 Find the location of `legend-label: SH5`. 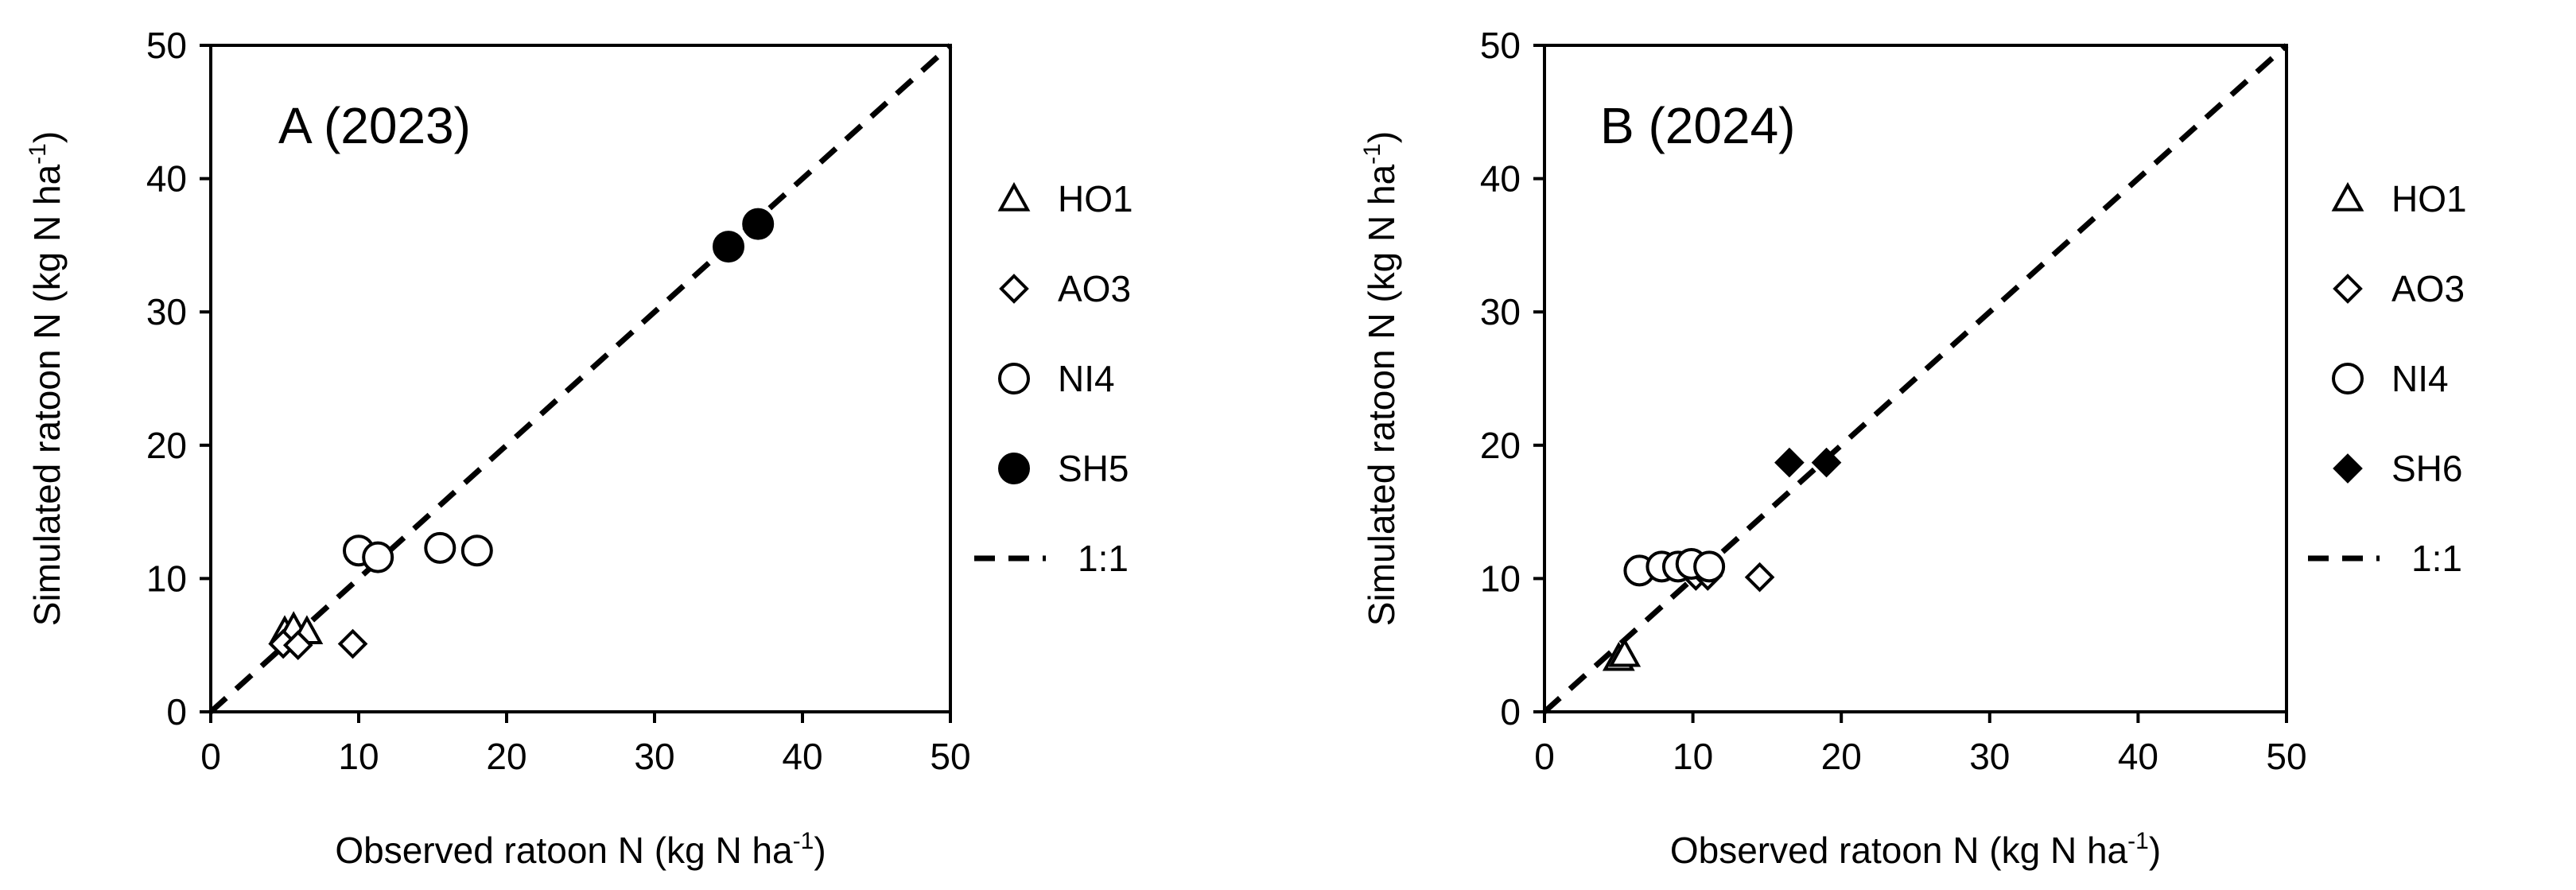

legend-label: SH5 is located at coordinates (1093, 468).